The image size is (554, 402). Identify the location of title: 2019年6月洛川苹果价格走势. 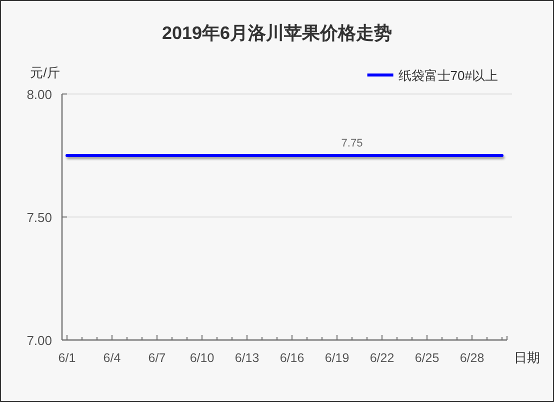
(277, 33).